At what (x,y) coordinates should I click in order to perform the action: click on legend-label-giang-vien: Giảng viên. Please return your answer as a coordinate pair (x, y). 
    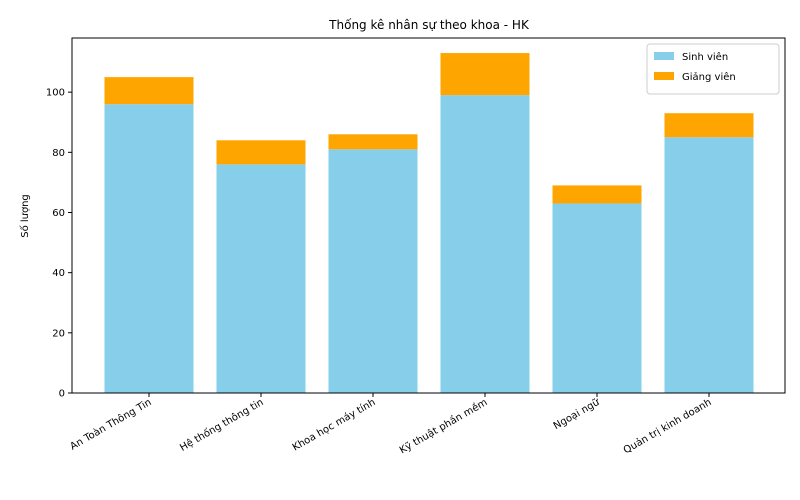
    Looking at the image, I should click on (709, 77).